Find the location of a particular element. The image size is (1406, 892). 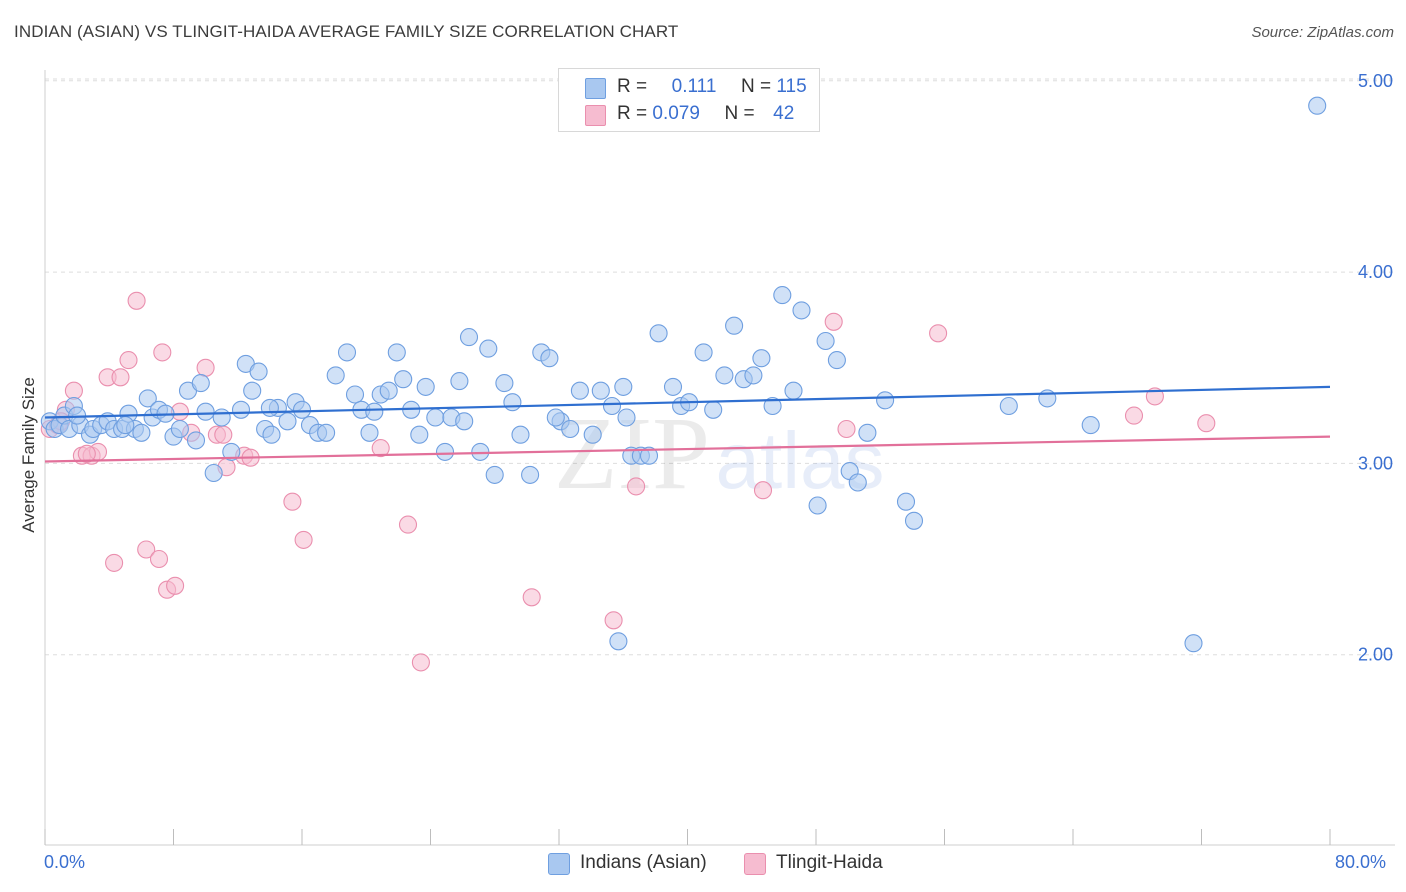

y-tick-label: 2.00 is located at coordinates (1375, 655).